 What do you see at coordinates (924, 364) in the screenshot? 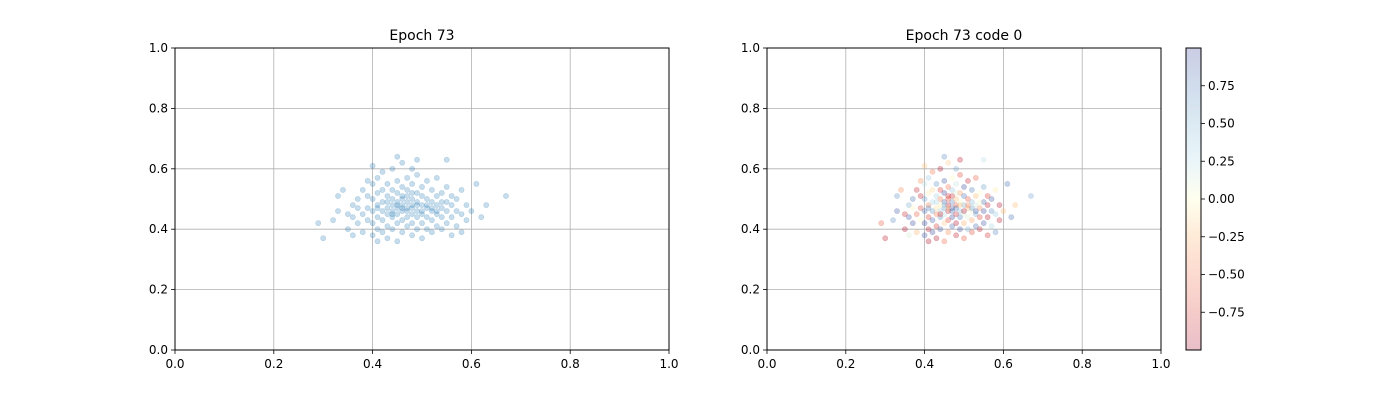
I see `x-tick-label: 0.4` at bounding box center [924, 364].